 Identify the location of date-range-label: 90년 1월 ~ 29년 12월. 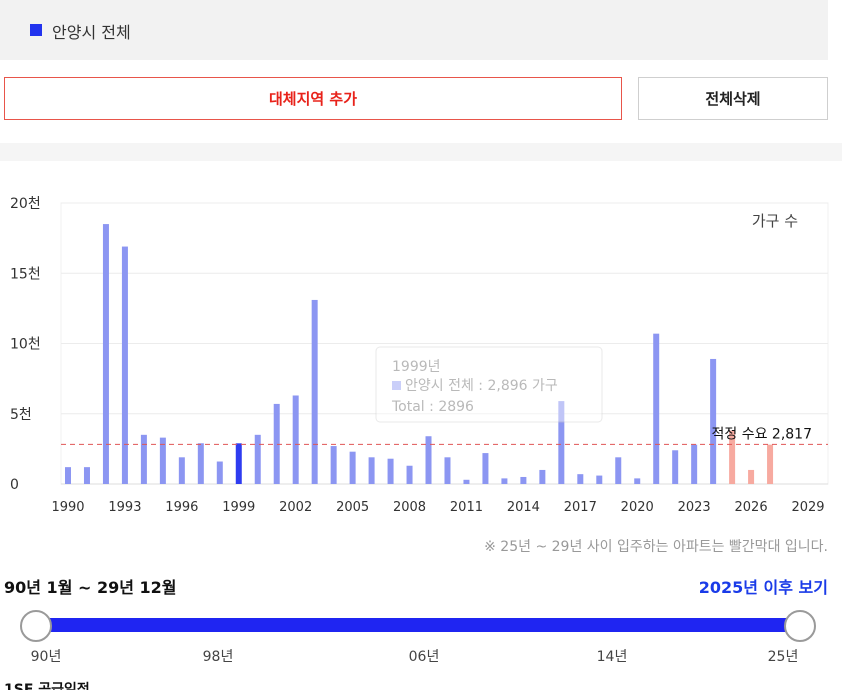
(90, 587).